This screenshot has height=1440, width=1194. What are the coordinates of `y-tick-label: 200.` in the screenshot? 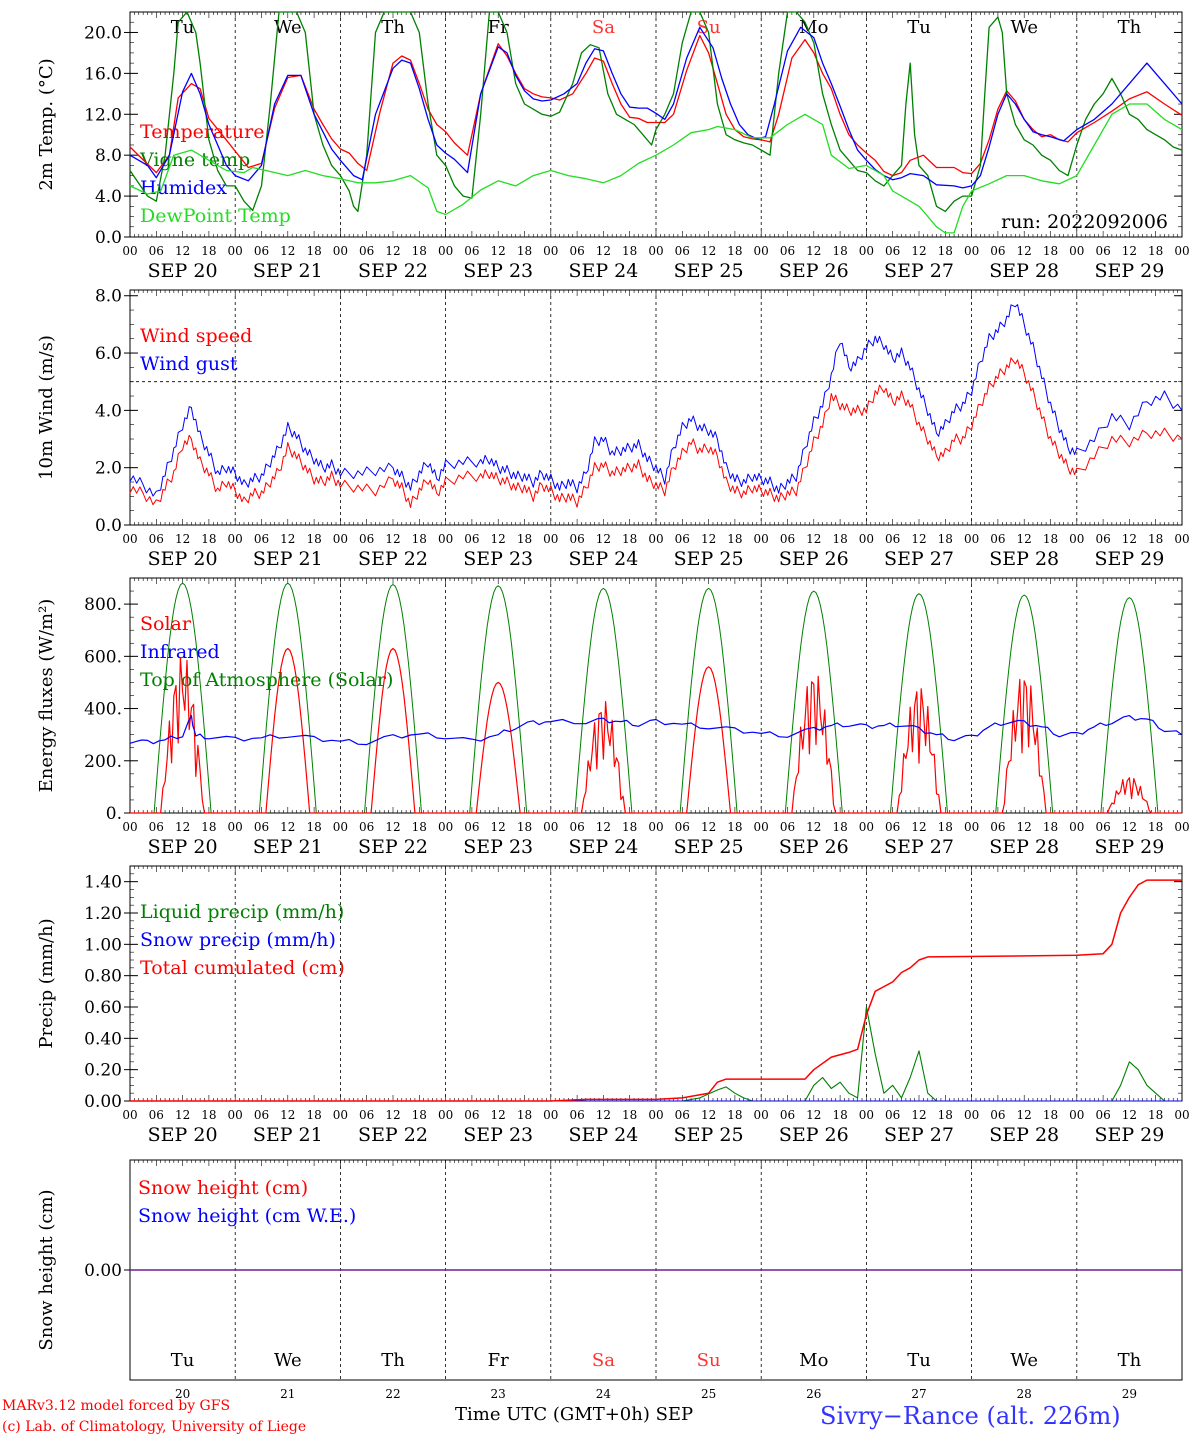 It's located at (103, 762).